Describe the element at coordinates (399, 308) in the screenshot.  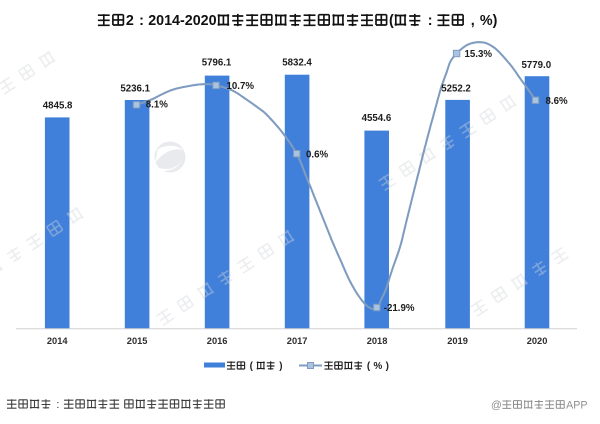
I see `svg-text: -21.9%` at that location.